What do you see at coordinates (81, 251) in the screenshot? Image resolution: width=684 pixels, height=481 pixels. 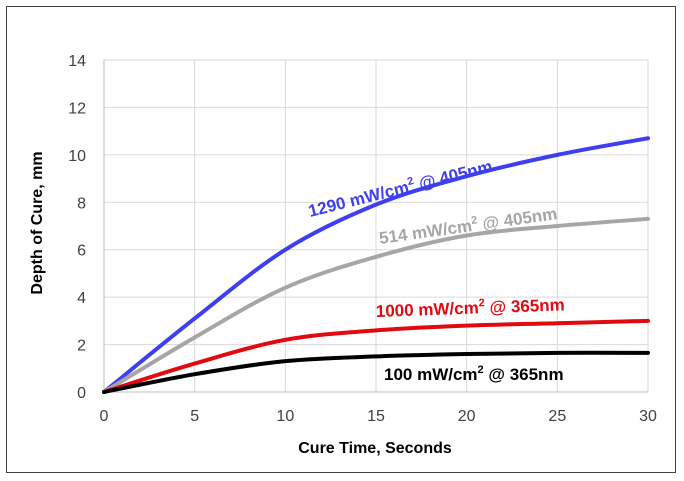 I see `y-tick-label: 6` at bounding box center [81, 251].